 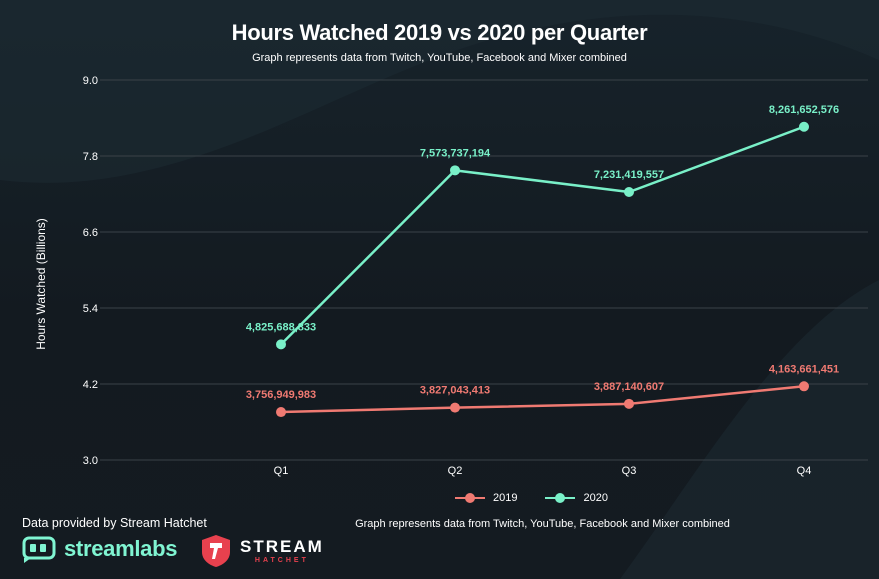 I want to click on y-axis-ticks: 3.0 4.2 5.4 6.6 7.8 9.0, so click(x=90, y=271).